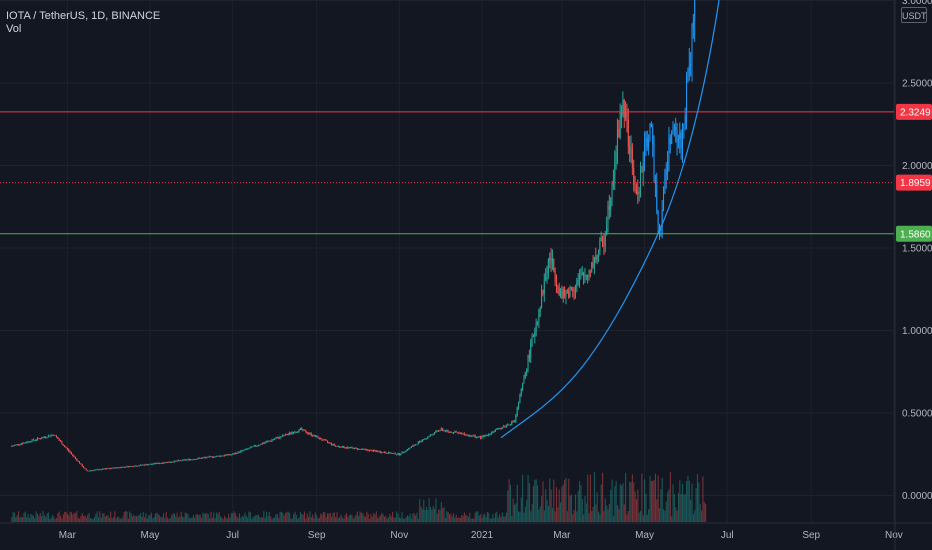  What do you see at coordinates (14, 29) in the screenshot?
I see `volume-indicator-label: Vol` at bounding box center [14, 29].